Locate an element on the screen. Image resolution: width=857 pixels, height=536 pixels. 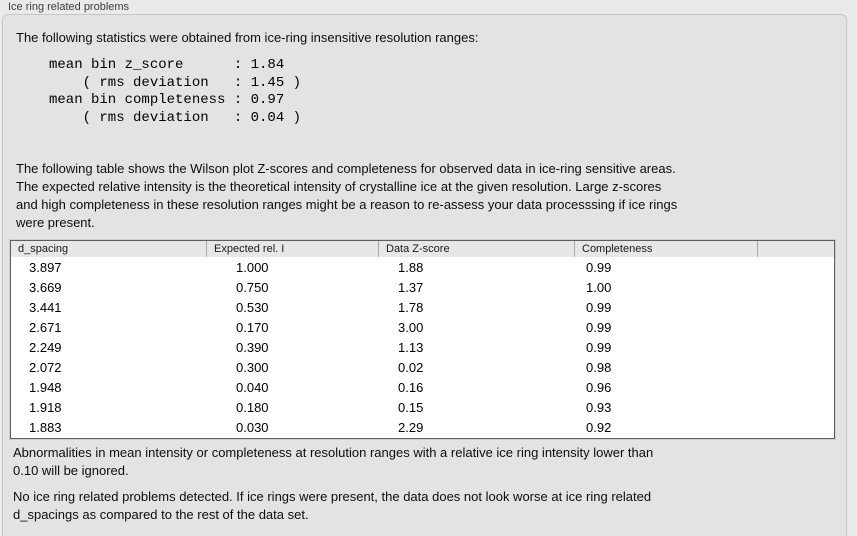
table-cell: 3.441 is located at coordinates (45, 307).